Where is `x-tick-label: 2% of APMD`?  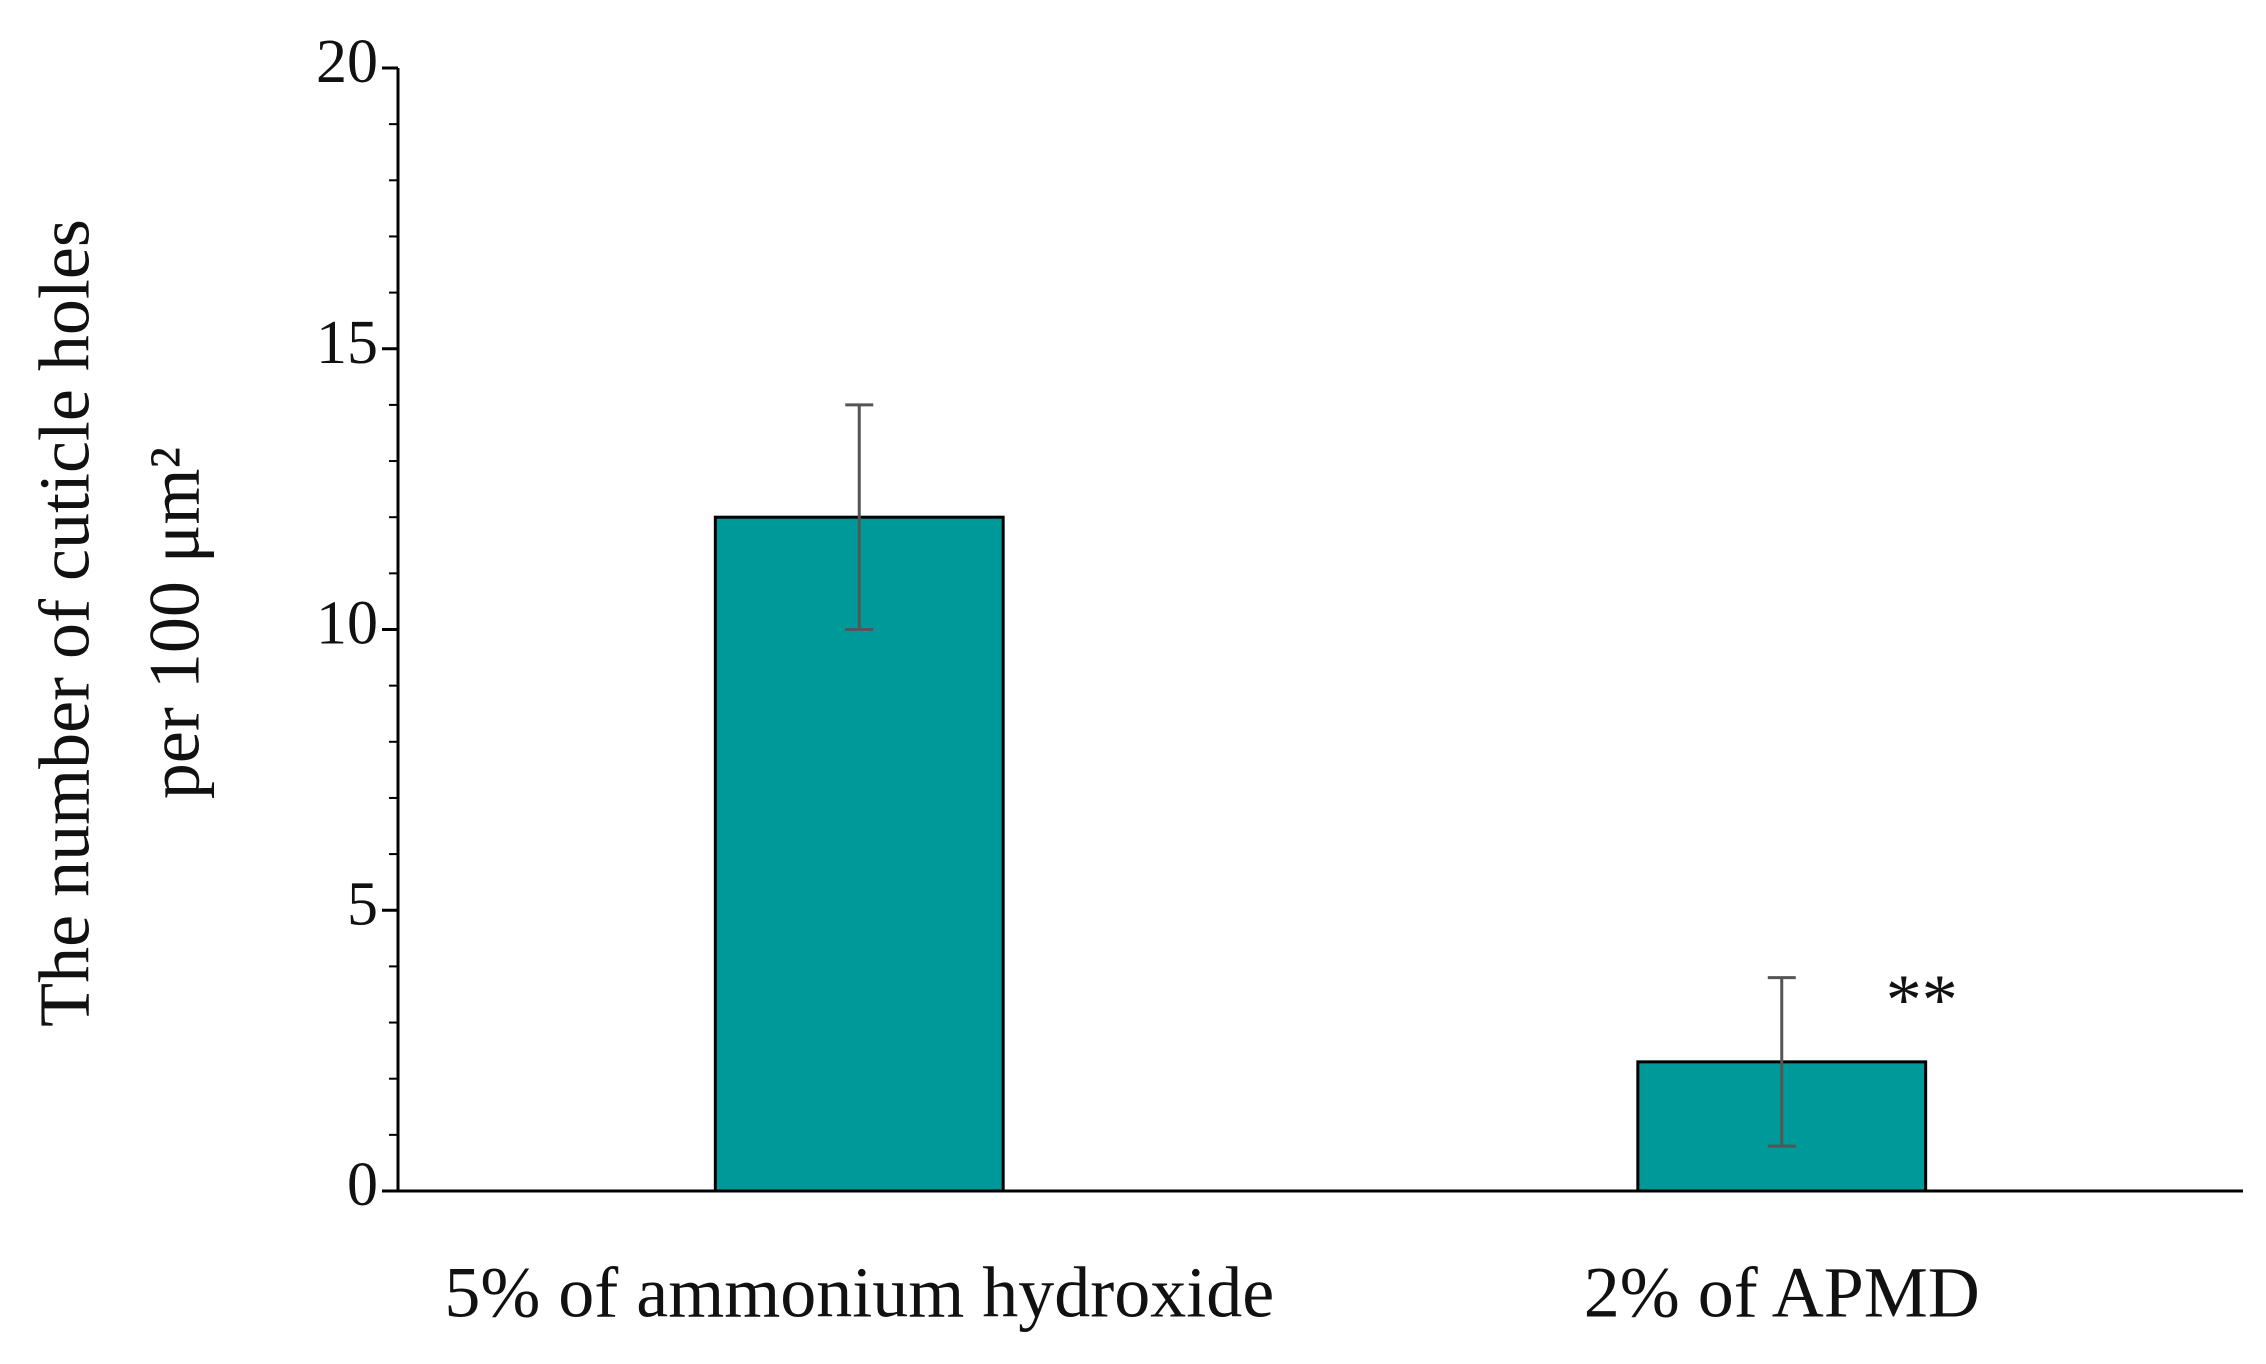 x-tick-label: 2% of APMD is located at coordinates (1782, 1293).